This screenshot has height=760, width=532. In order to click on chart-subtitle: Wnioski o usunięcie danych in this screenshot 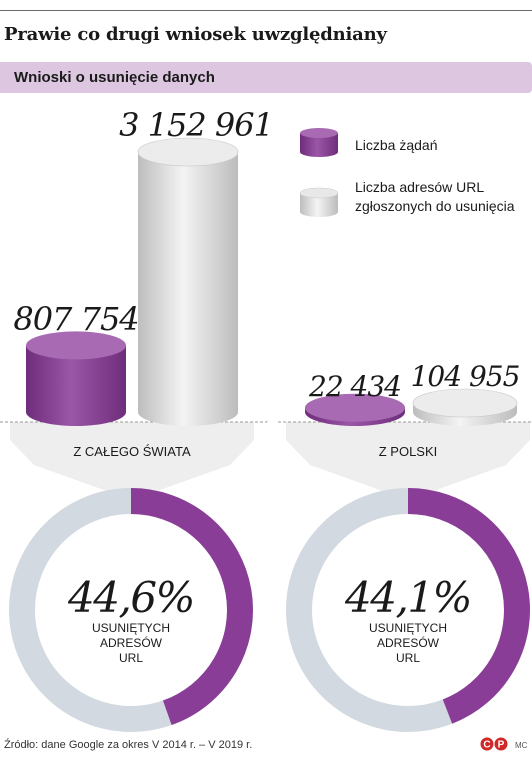, I will do `click(114, 77)`.